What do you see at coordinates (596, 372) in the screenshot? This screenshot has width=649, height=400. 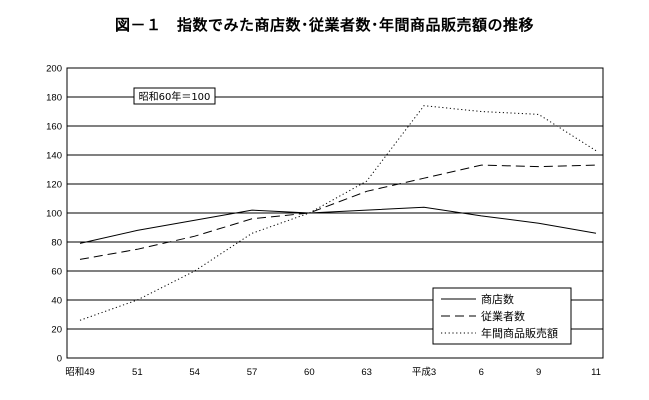 I see `x-tick-label: 11` at bounding box center [596, 372].